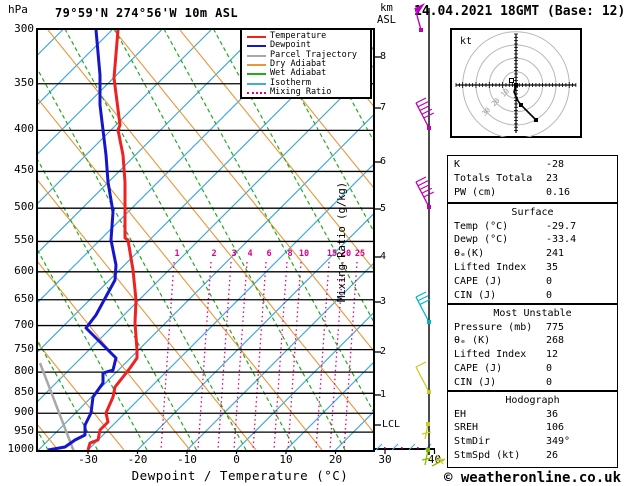 The height and width of the screenshot is (486, 629). I want to click on hodograph-ring-label: 30, so click(487, 112).